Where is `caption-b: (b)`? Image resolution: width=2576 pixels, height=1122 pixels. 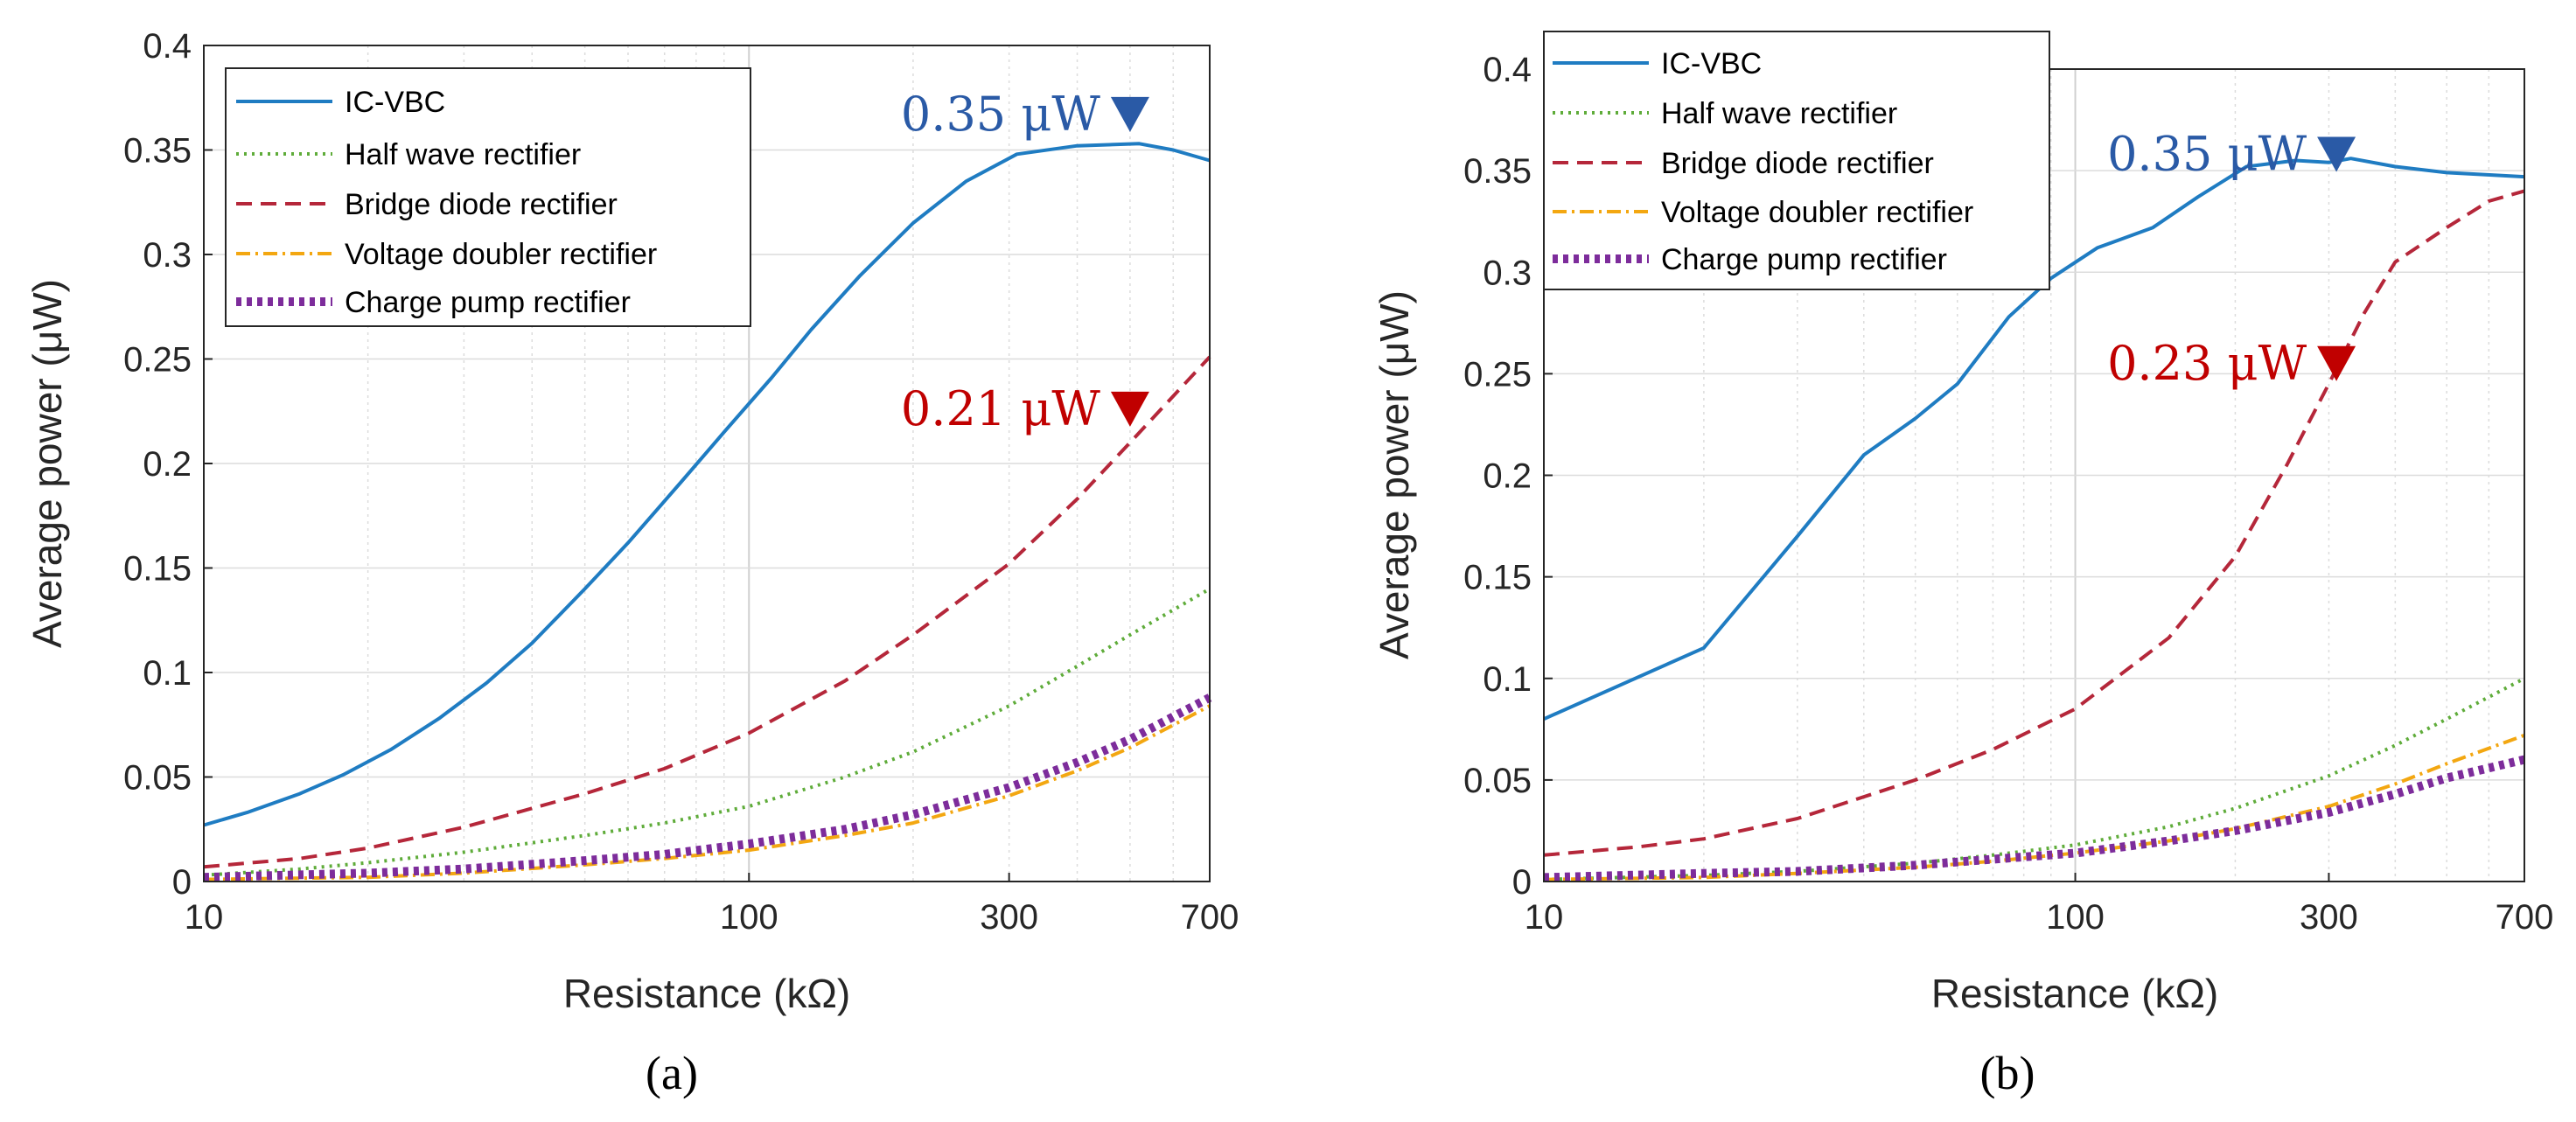 caption-b: (b) is located at coordinates (2007, 1073).